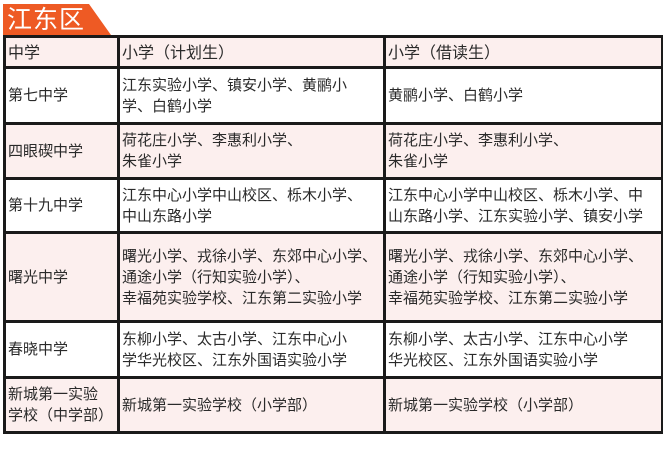  What do you see at coordinates (493, 359) in the screenshot?
I see `cell-text-line: 华光校区、江东外国语实验小学` at bounding box center [493, 359].